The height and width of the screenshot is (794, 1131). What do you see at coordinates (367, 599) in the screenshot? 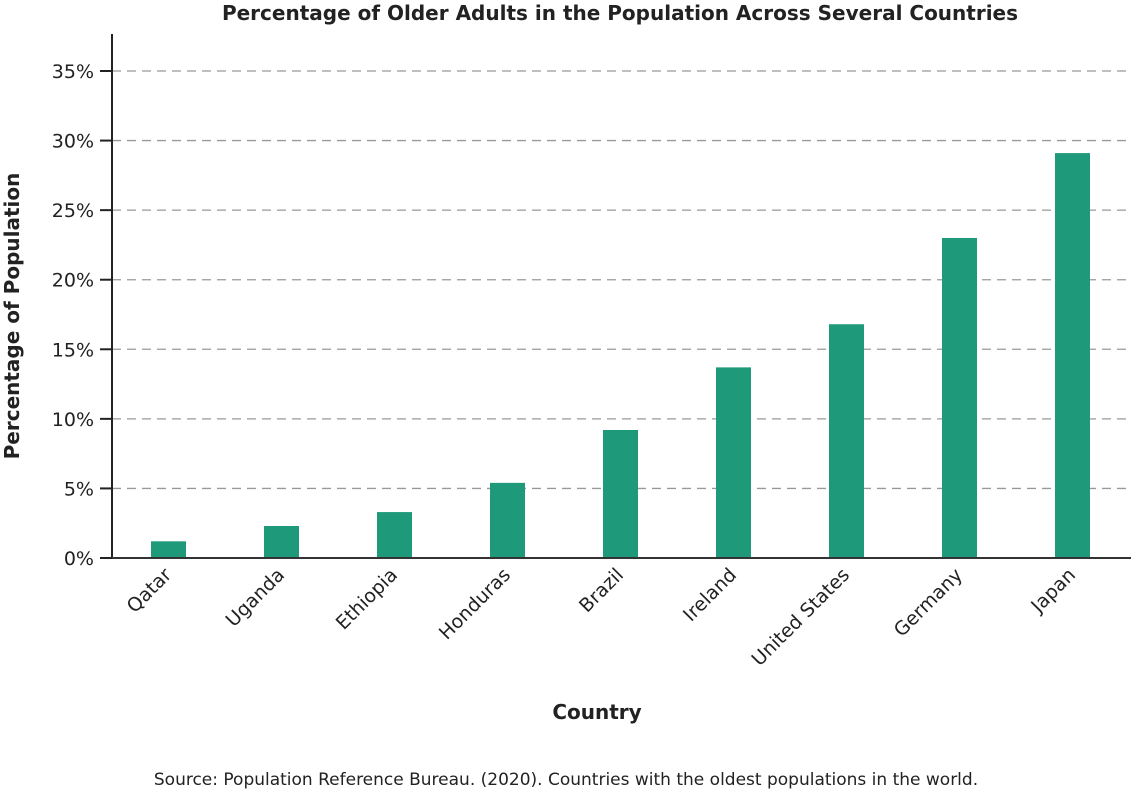
I see `x-tick-label: Ethiopia` at bounding box center [367, 599].